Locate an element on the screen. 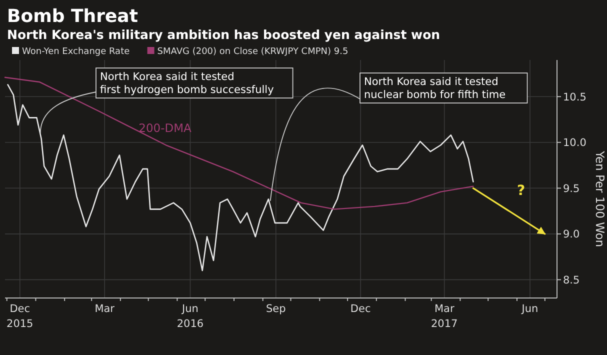 This screenshot has height=355, width=607. chart-title: Bomb Threat is located at coordinates (72, 16).